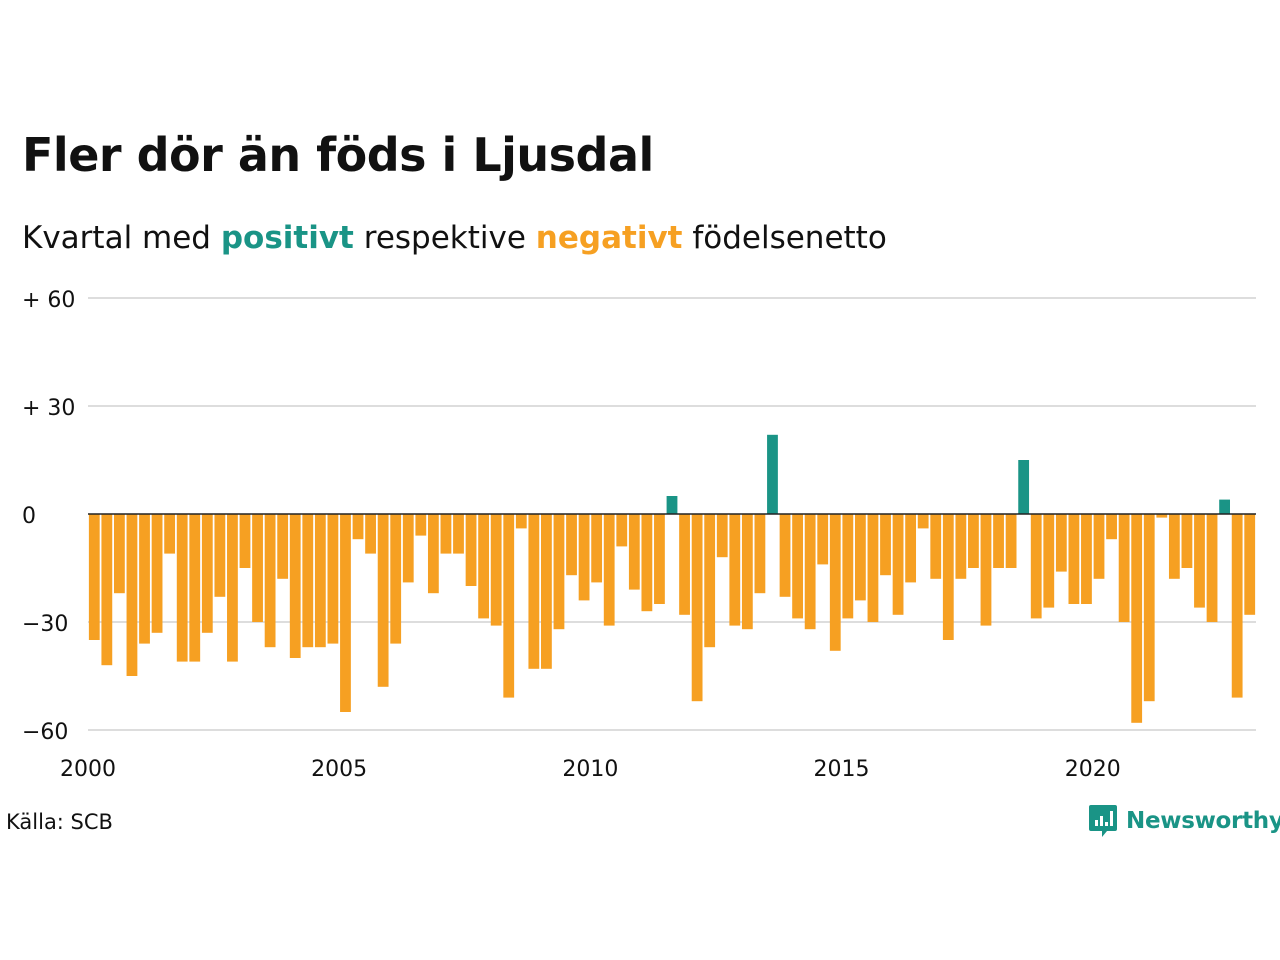 The height and width of the screenshot is (960, 1280). Describe the element at coordinates (710, 581) in the screenshot. I see `bar-2012Q2` at that location.